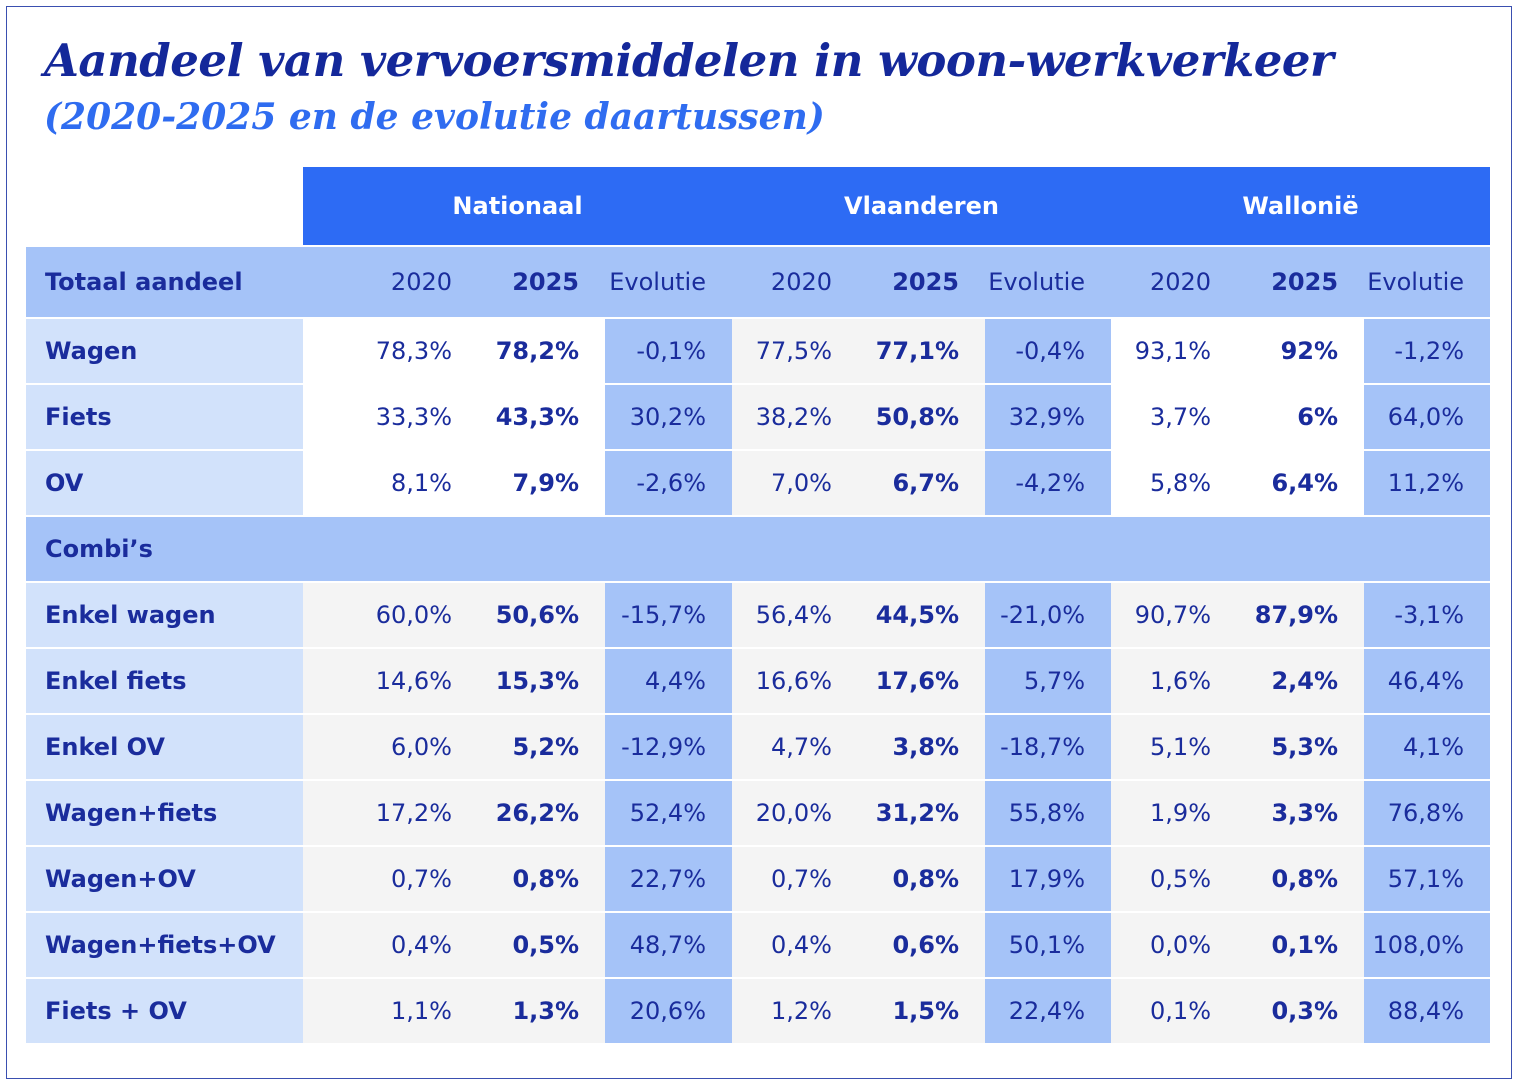 Image resolution: width=1526 pixels, height=1092 pixels. I want to click on value-2020: 0,1%, so click(1174, 1012).